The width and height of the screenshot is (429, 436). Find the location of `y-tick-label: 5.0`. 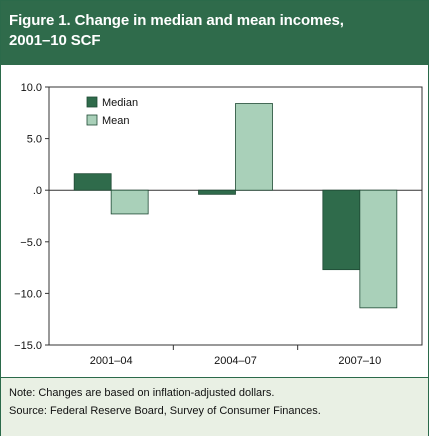

y-tick-label: 5.0 is located at coordinates (34, 140).